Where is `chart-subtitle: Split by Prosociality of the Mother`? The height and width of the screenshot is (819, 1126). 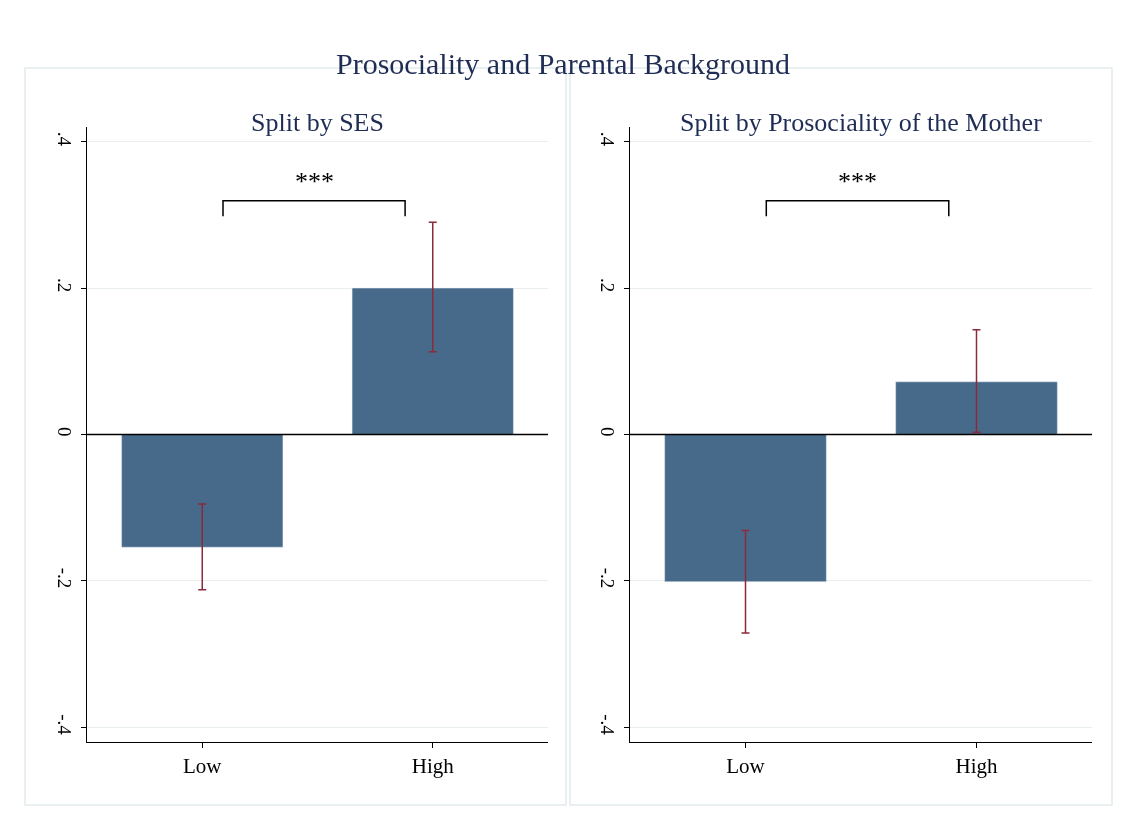 chart-subtitle: Split by Prosociality of the Mother is located at coordinates (861, 122).